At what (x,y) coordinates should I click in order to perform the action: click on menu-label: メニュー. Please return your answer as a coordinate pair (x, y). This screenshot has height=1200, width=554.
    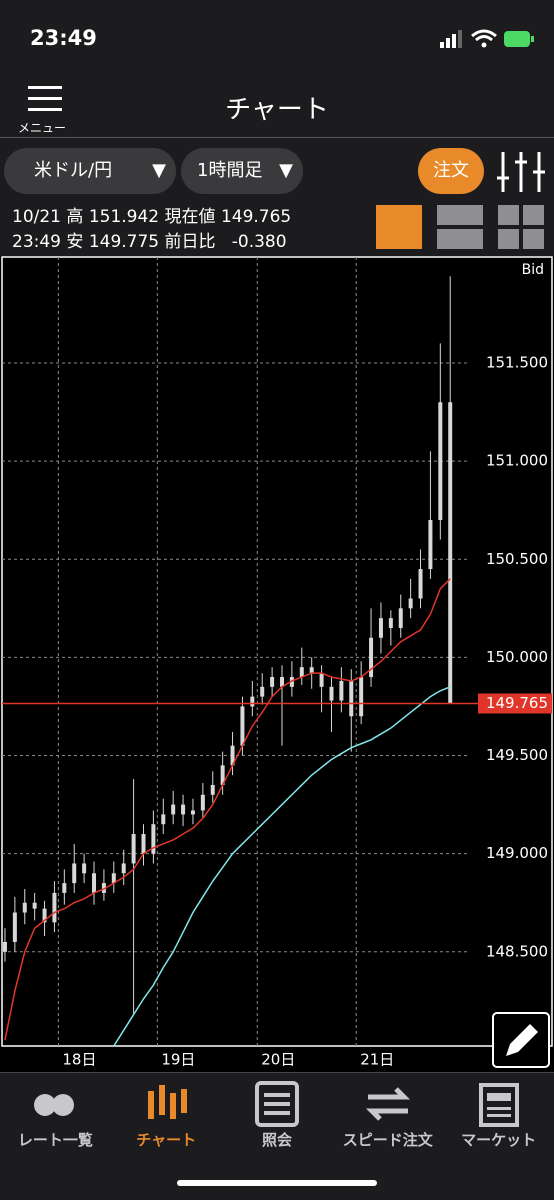
    Looking at the image, I should click on (42, 128).